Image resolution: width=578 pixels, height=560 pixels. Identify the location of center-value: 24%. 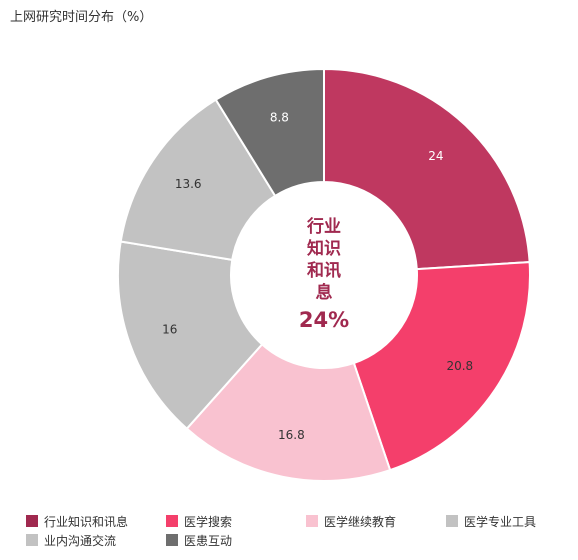
(324, 320).